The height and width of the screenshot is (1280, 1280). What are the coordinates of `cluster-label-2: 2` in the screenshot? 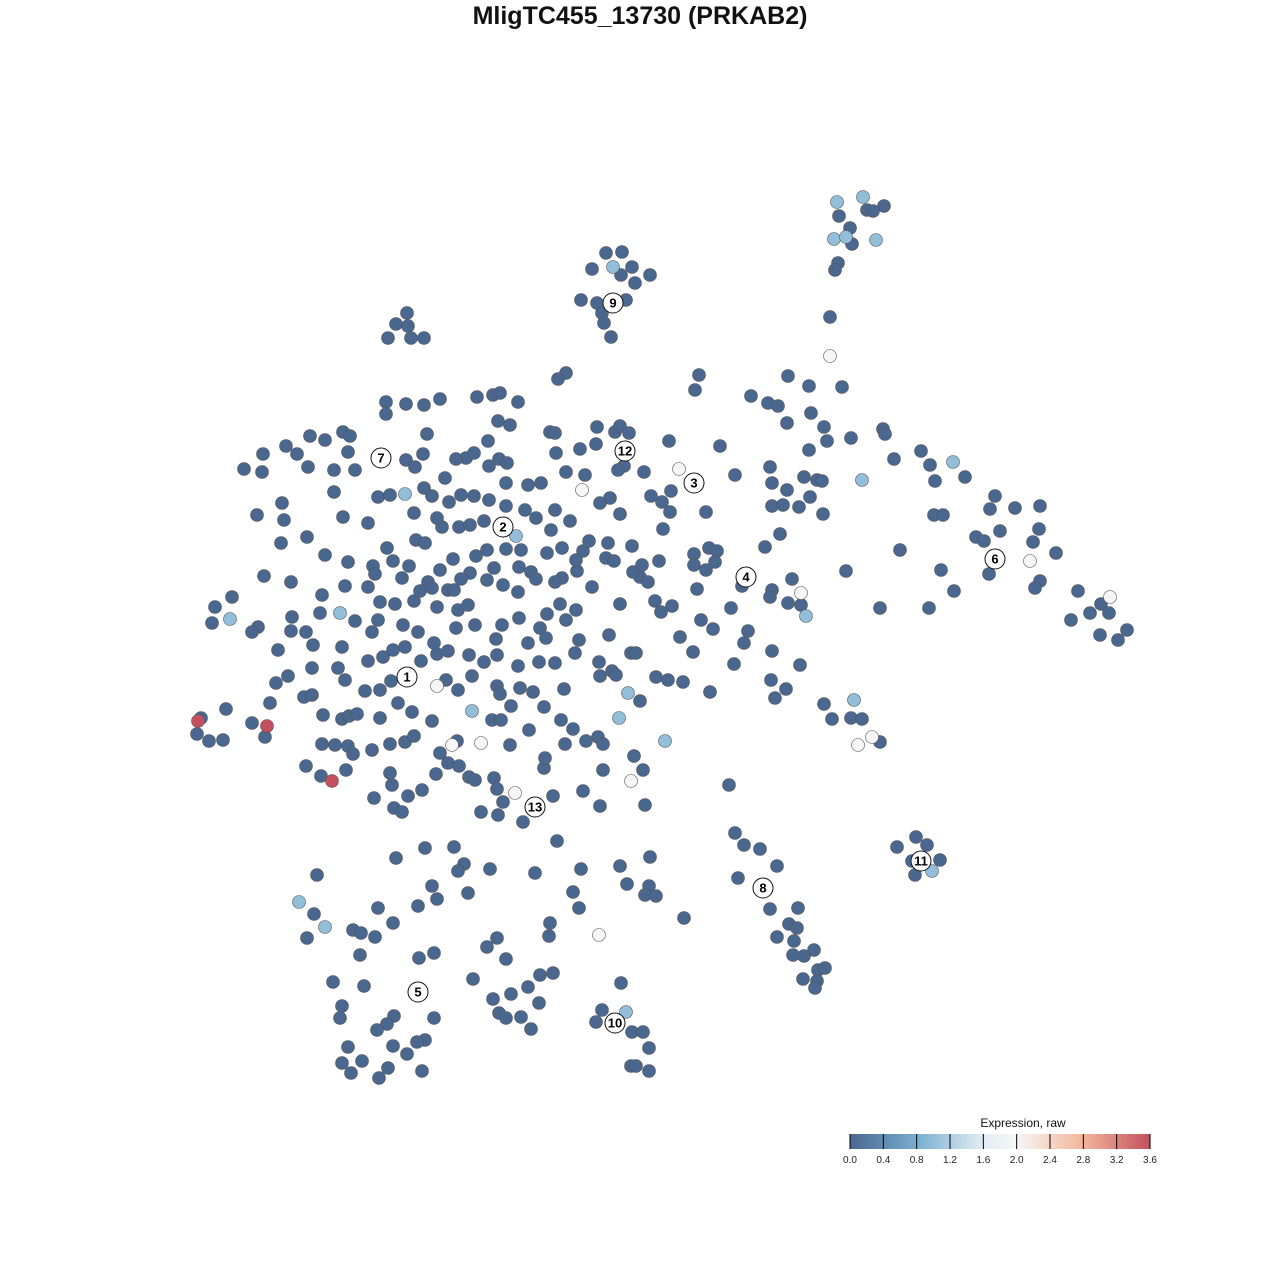 It's located at (503, 527).